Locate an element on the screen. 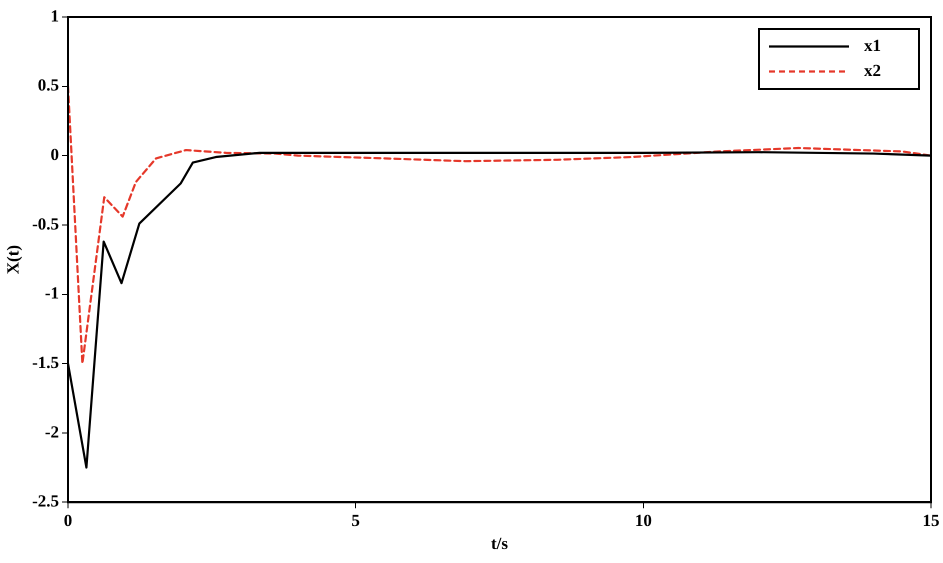  x-tick-label: 0 is located at coordinates (68, 520).